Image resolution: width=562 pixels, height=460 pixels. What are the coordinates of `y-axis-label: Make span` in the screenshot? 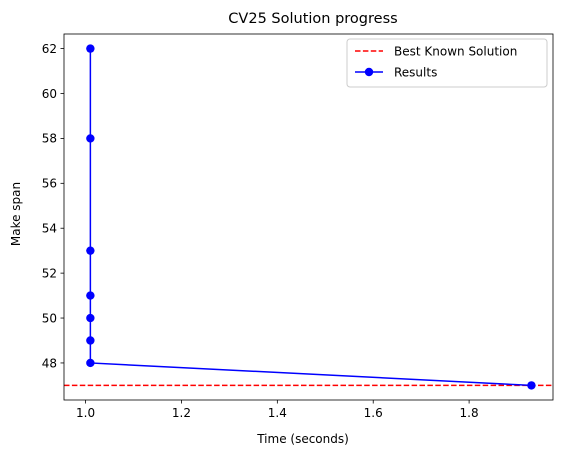 It's located at (16, 214).